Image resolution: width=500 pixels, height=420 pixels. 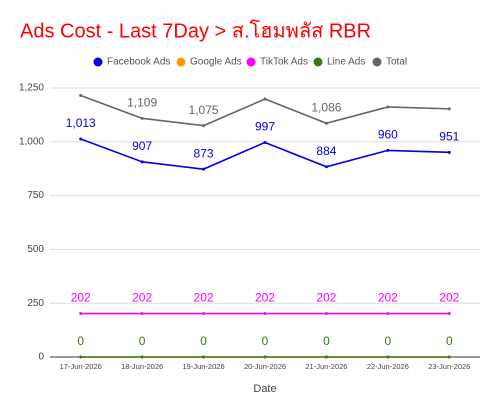 I want to click on data-label: 873, so click(x=204, y=153).